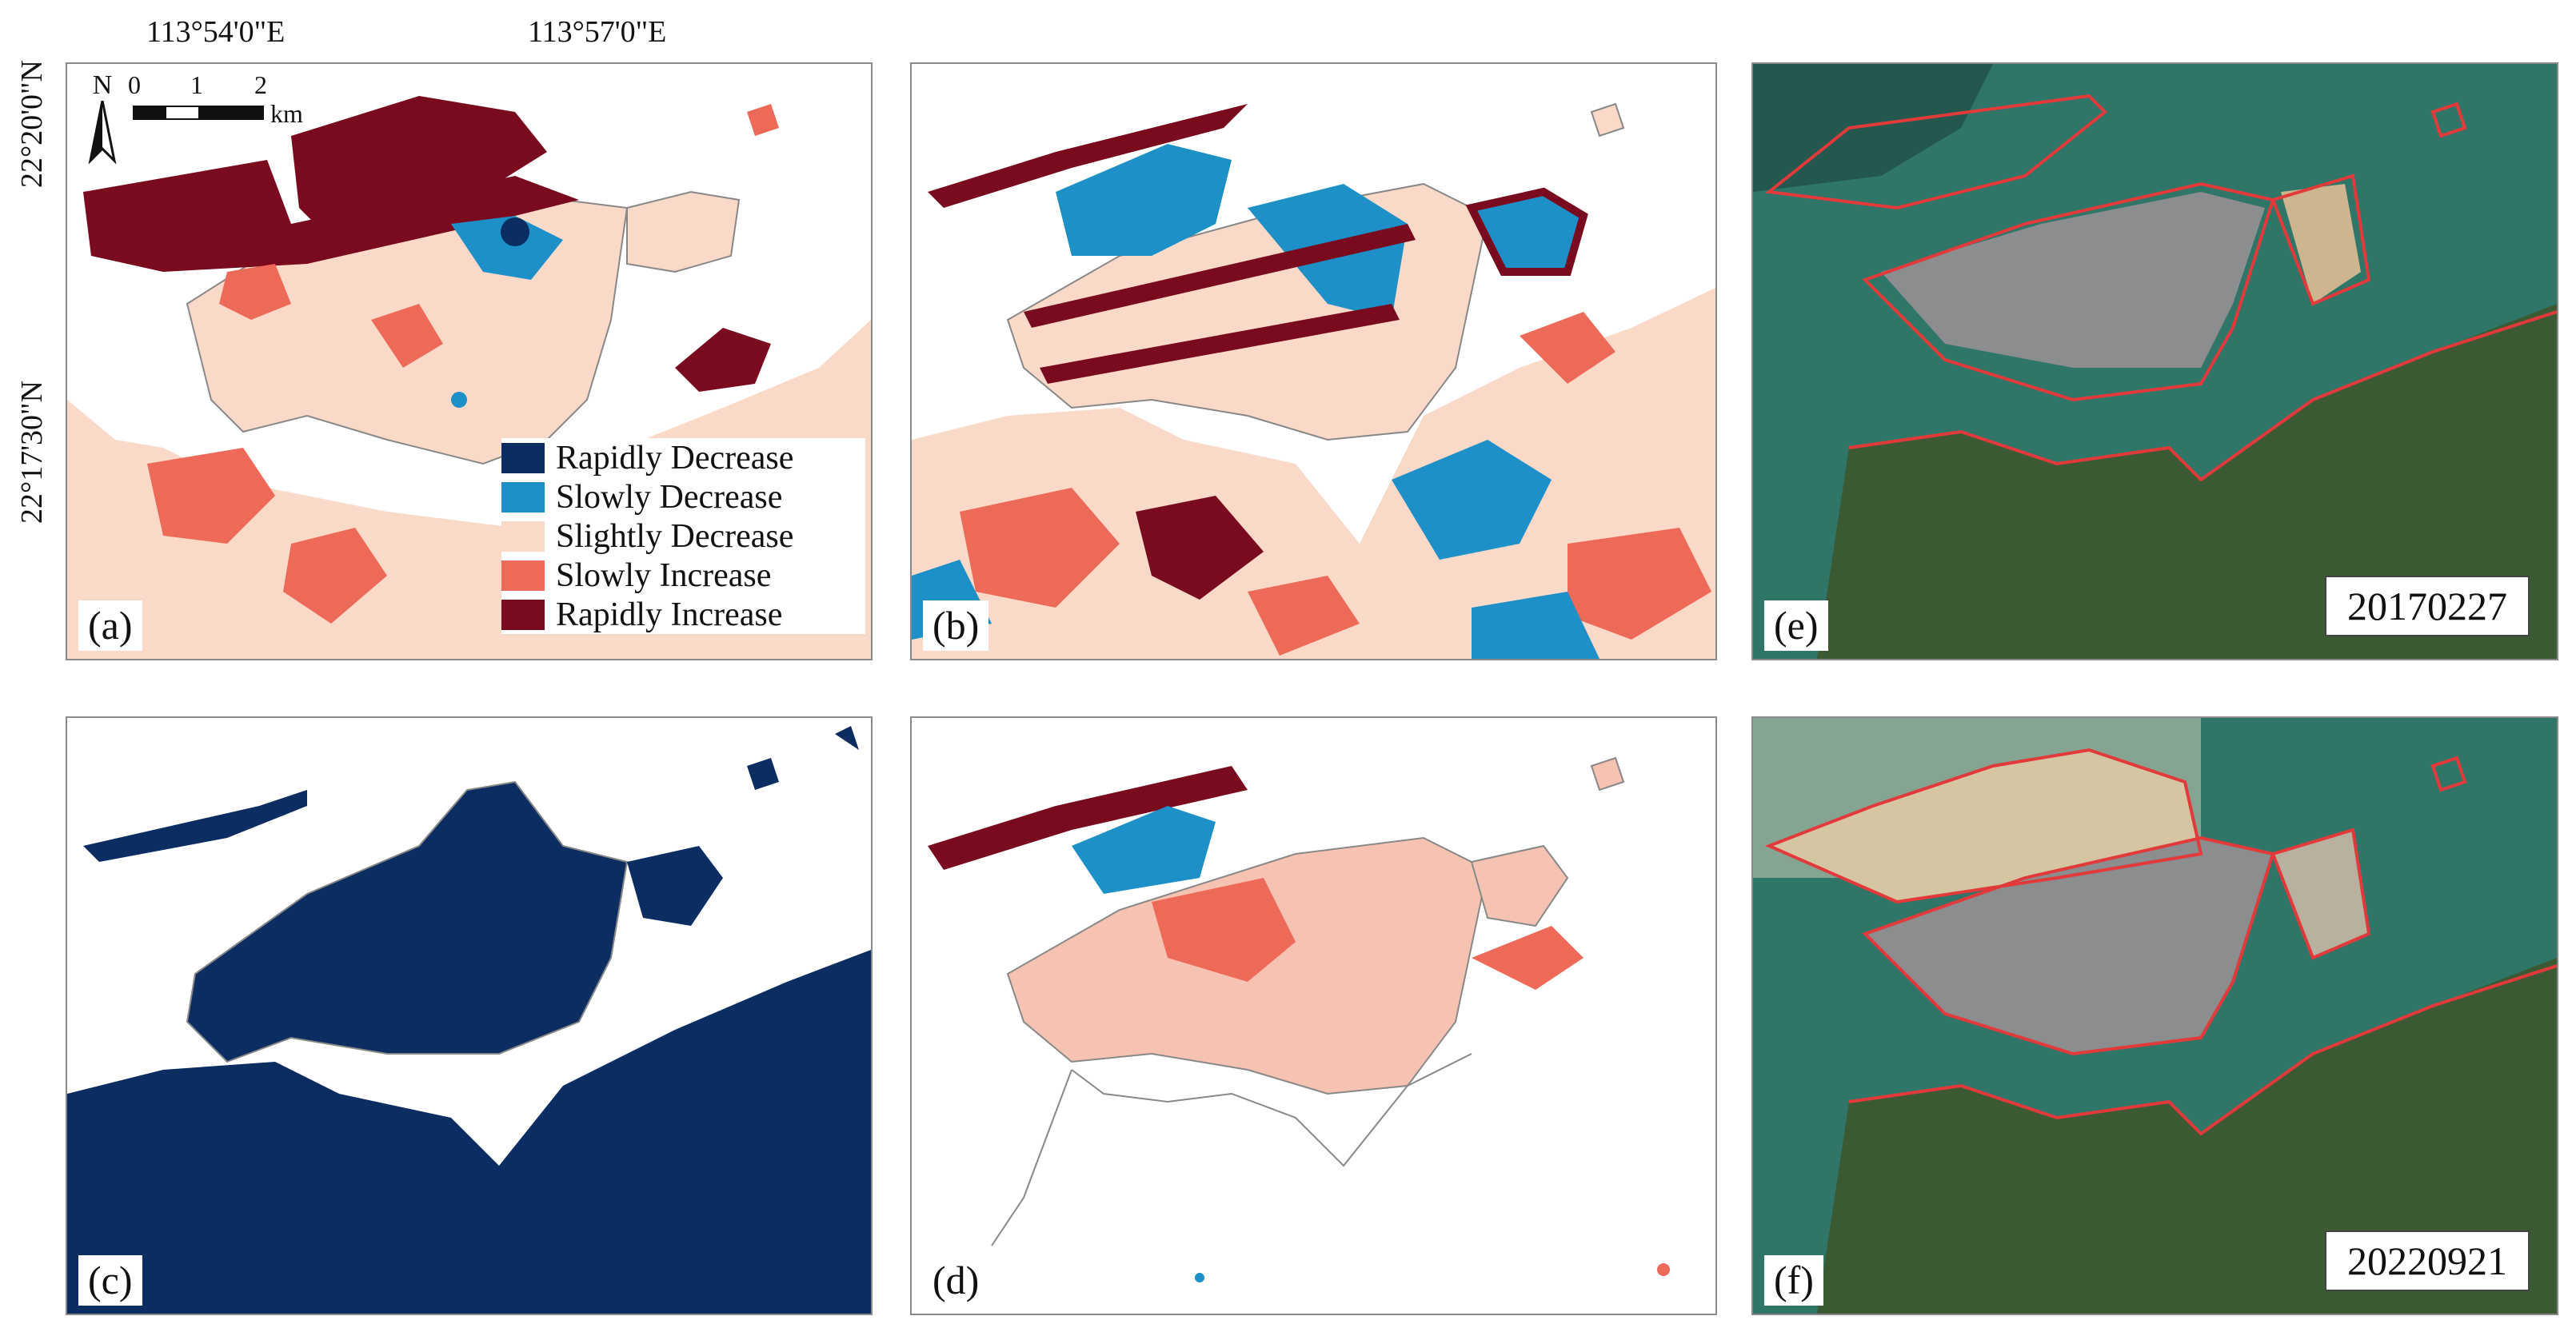  What do you see at coordinates (110, 1280) in the screenshot?
I see `panel-label-c: (c)` at bounding box center [110, 1280].